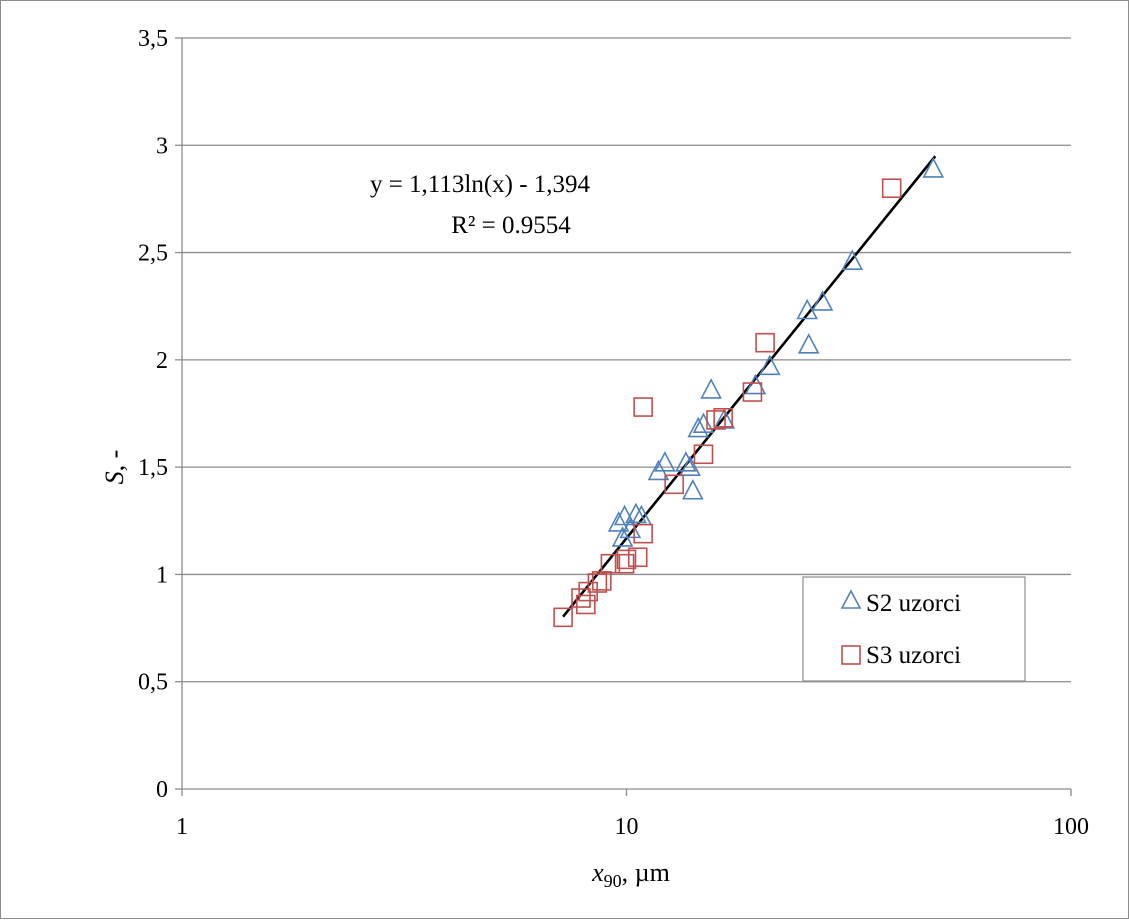 The image size is (1129, 923). I want to click on legend-item-s3: S3 uzorci, so click(901, 655).